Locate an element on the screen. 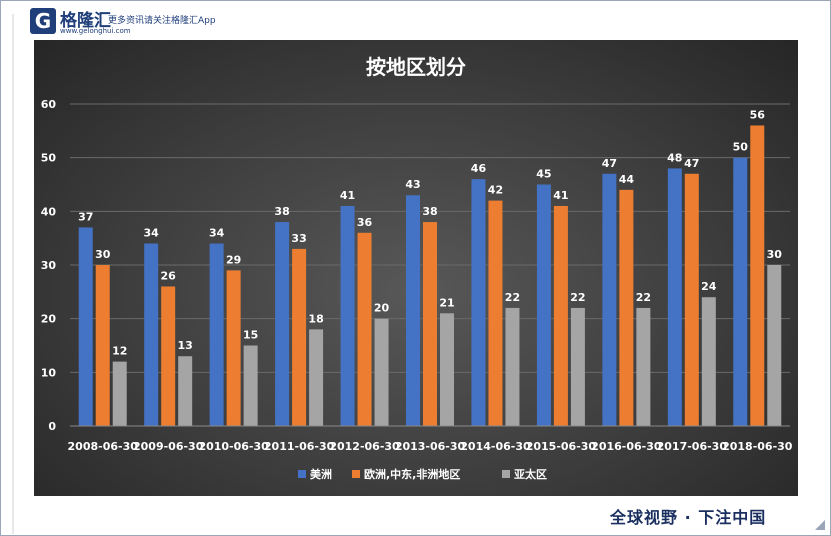 The height and width of the screenshot is (536, 831). header-slogan: 更多资讯请关注格隆汇App is located at coordinates (162, 21).